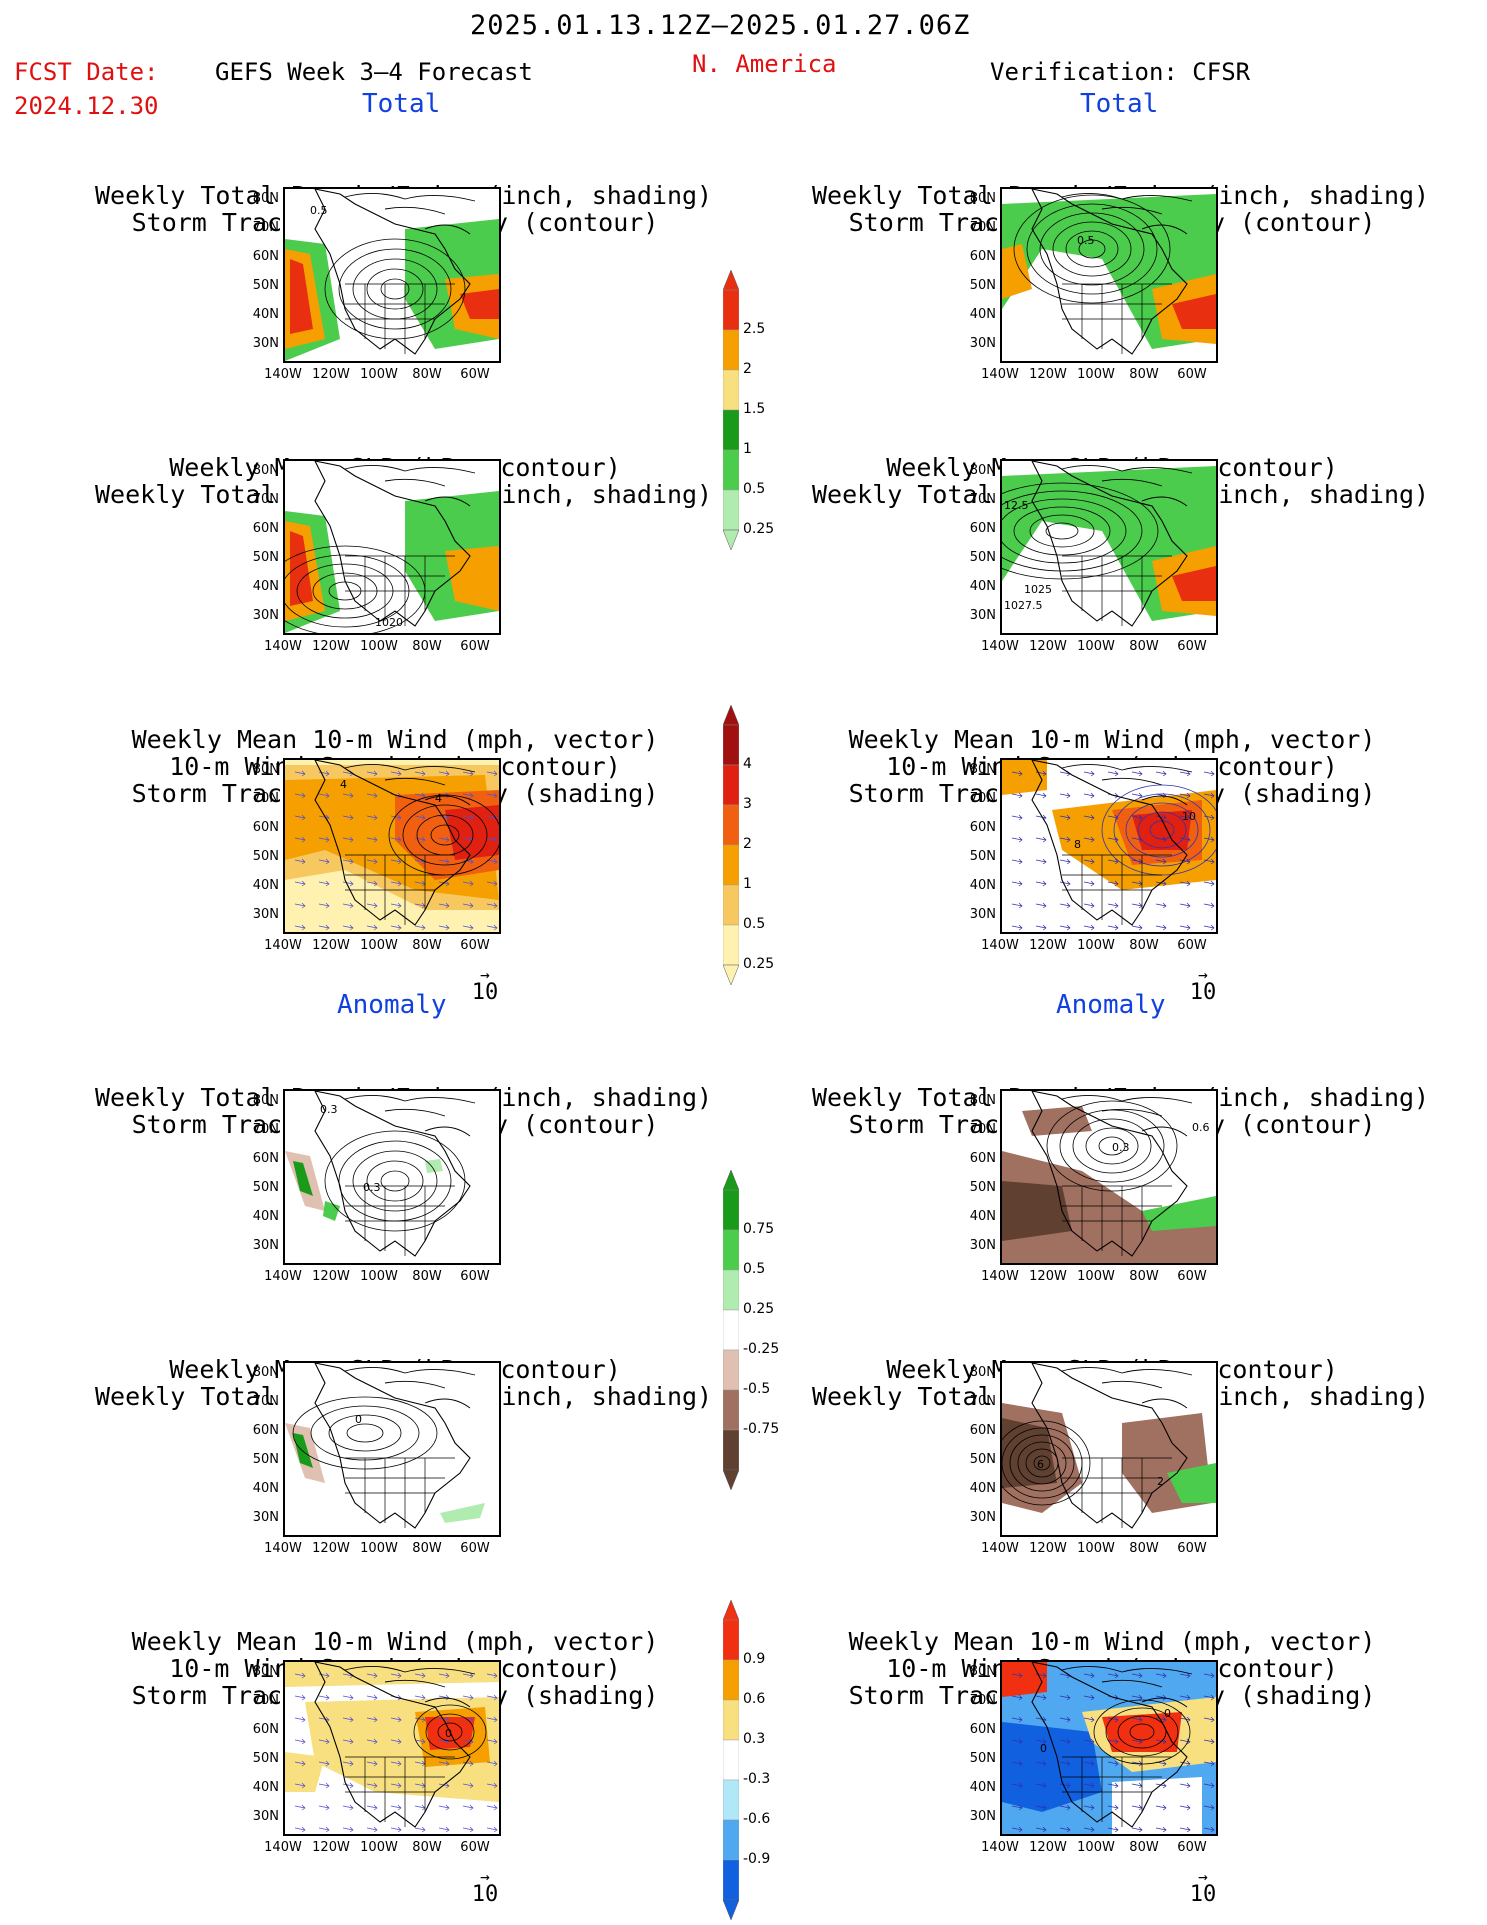  I want to click on wind-speed-contour, so click(445, 835).